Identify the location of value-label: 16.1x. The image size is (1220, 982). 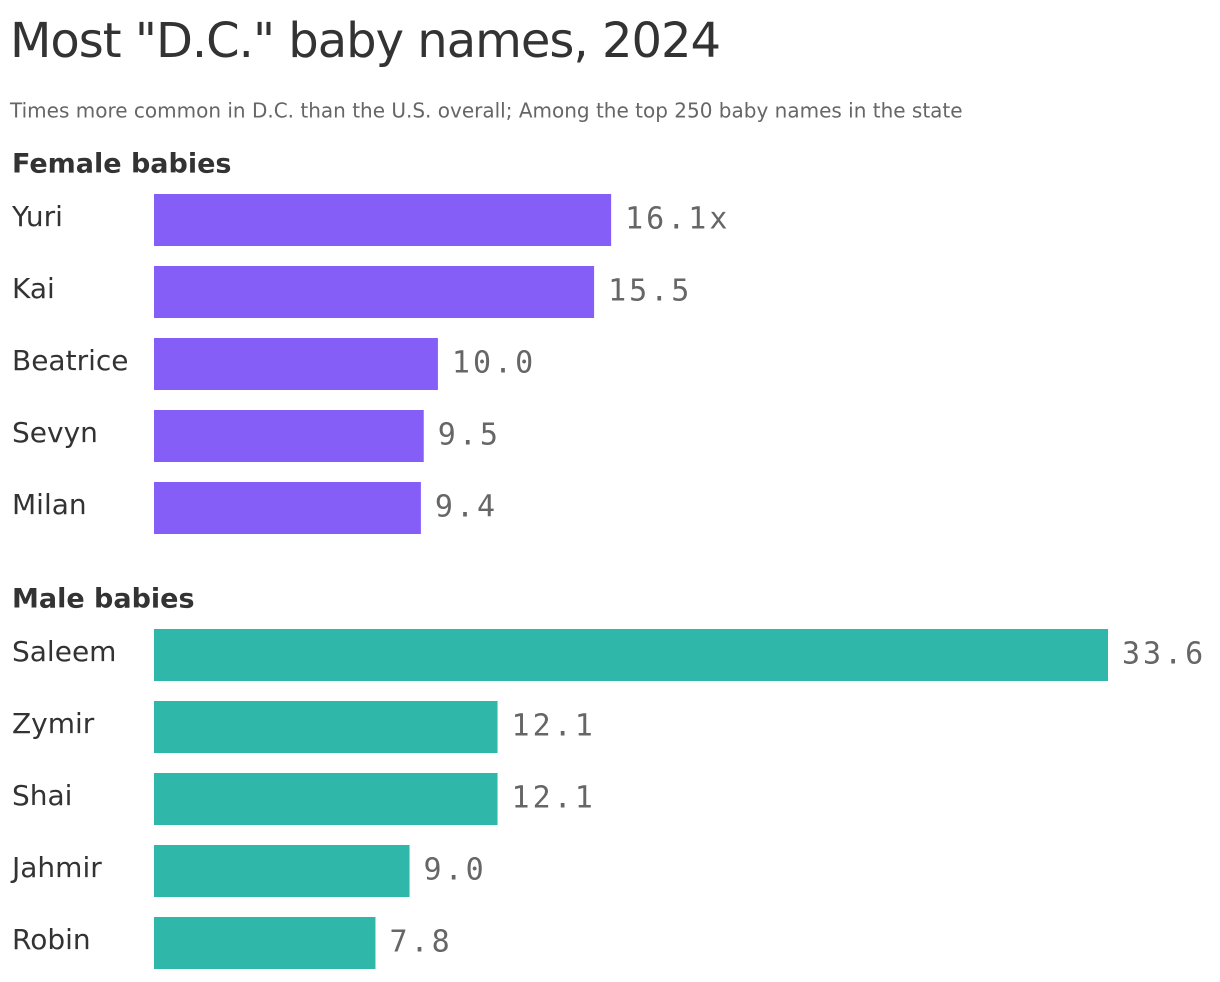
(677, 219).